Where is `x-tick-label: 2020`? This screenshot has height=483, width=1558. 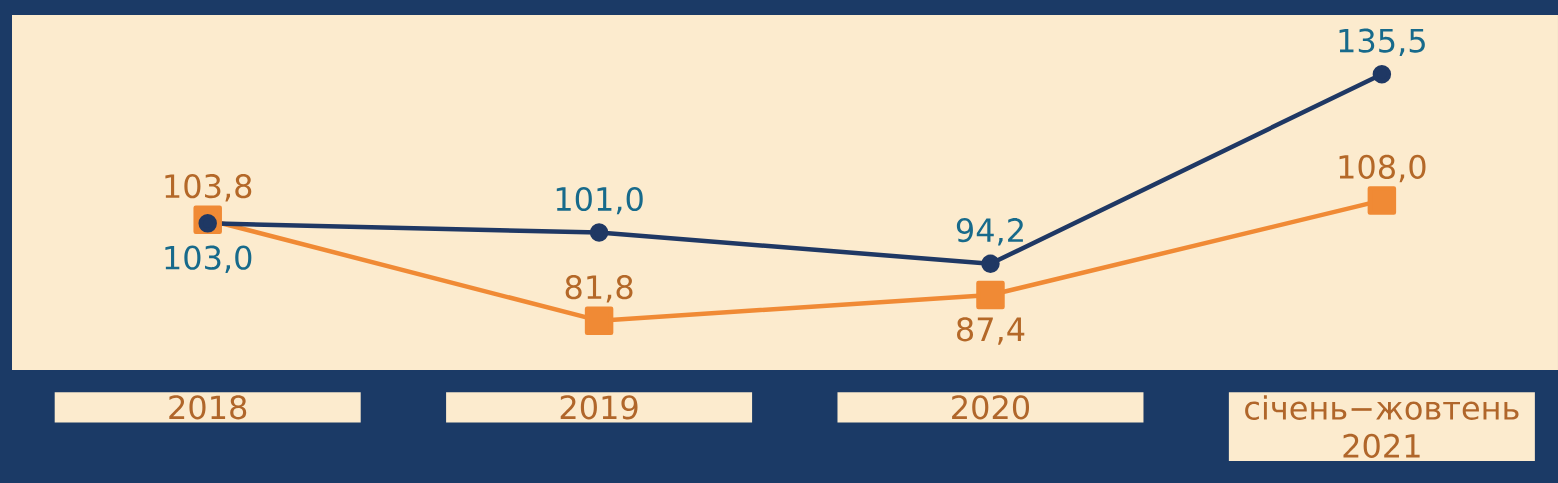
x-tick-label: 2020 is located at coordinates (991, 407).